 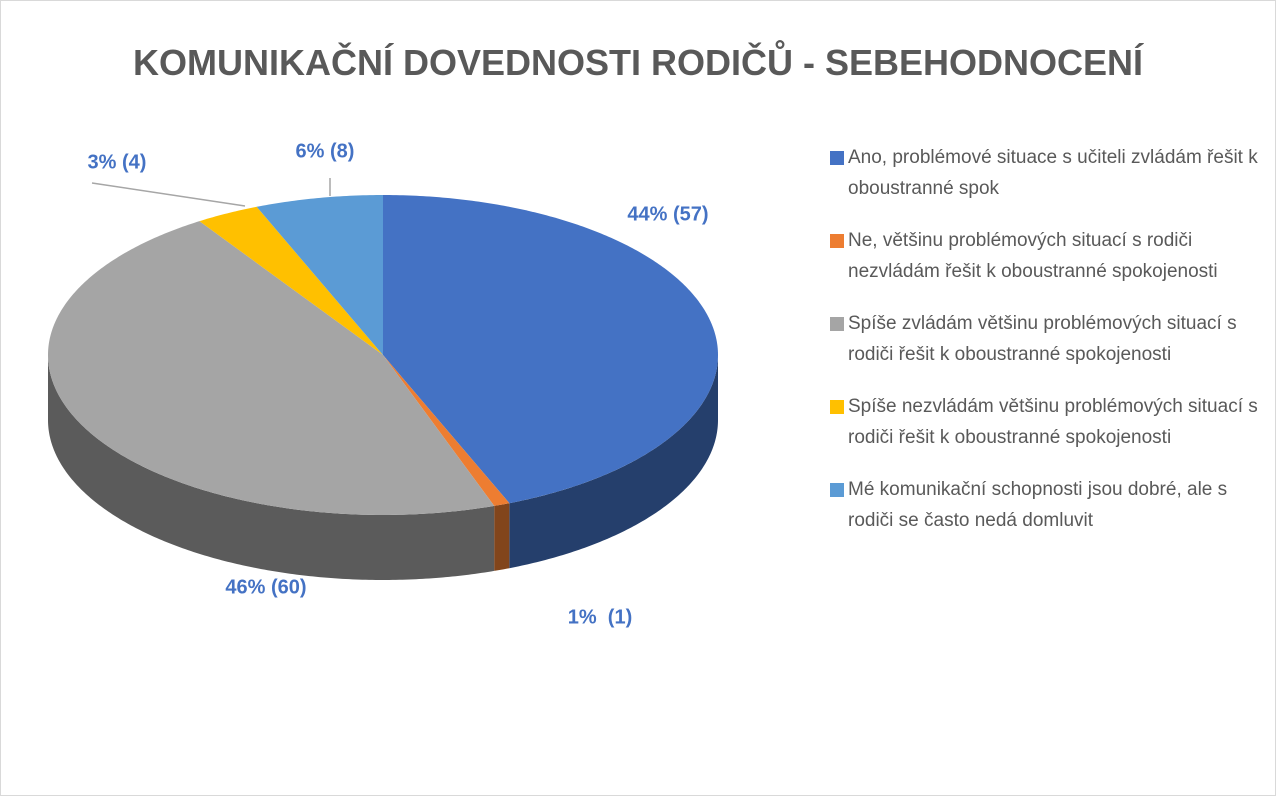 What do you see at coordinates (667, 214) in the screenshot?
I see `data-label: 44% (57)` at bounding box center [667, 214].